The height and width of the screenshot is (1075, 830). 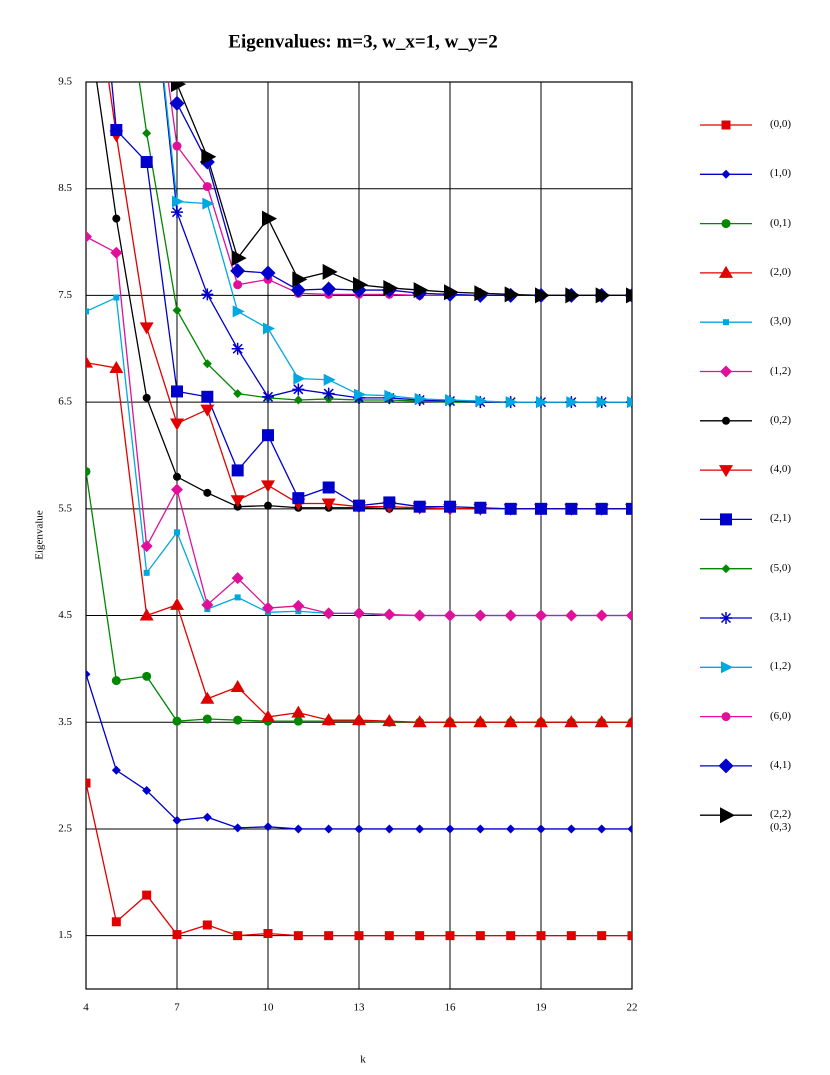 What do you see at coordinates (781, 715) in the screenshot?
I see `legend-label: (6,0)` at bounding box center [781, 715].